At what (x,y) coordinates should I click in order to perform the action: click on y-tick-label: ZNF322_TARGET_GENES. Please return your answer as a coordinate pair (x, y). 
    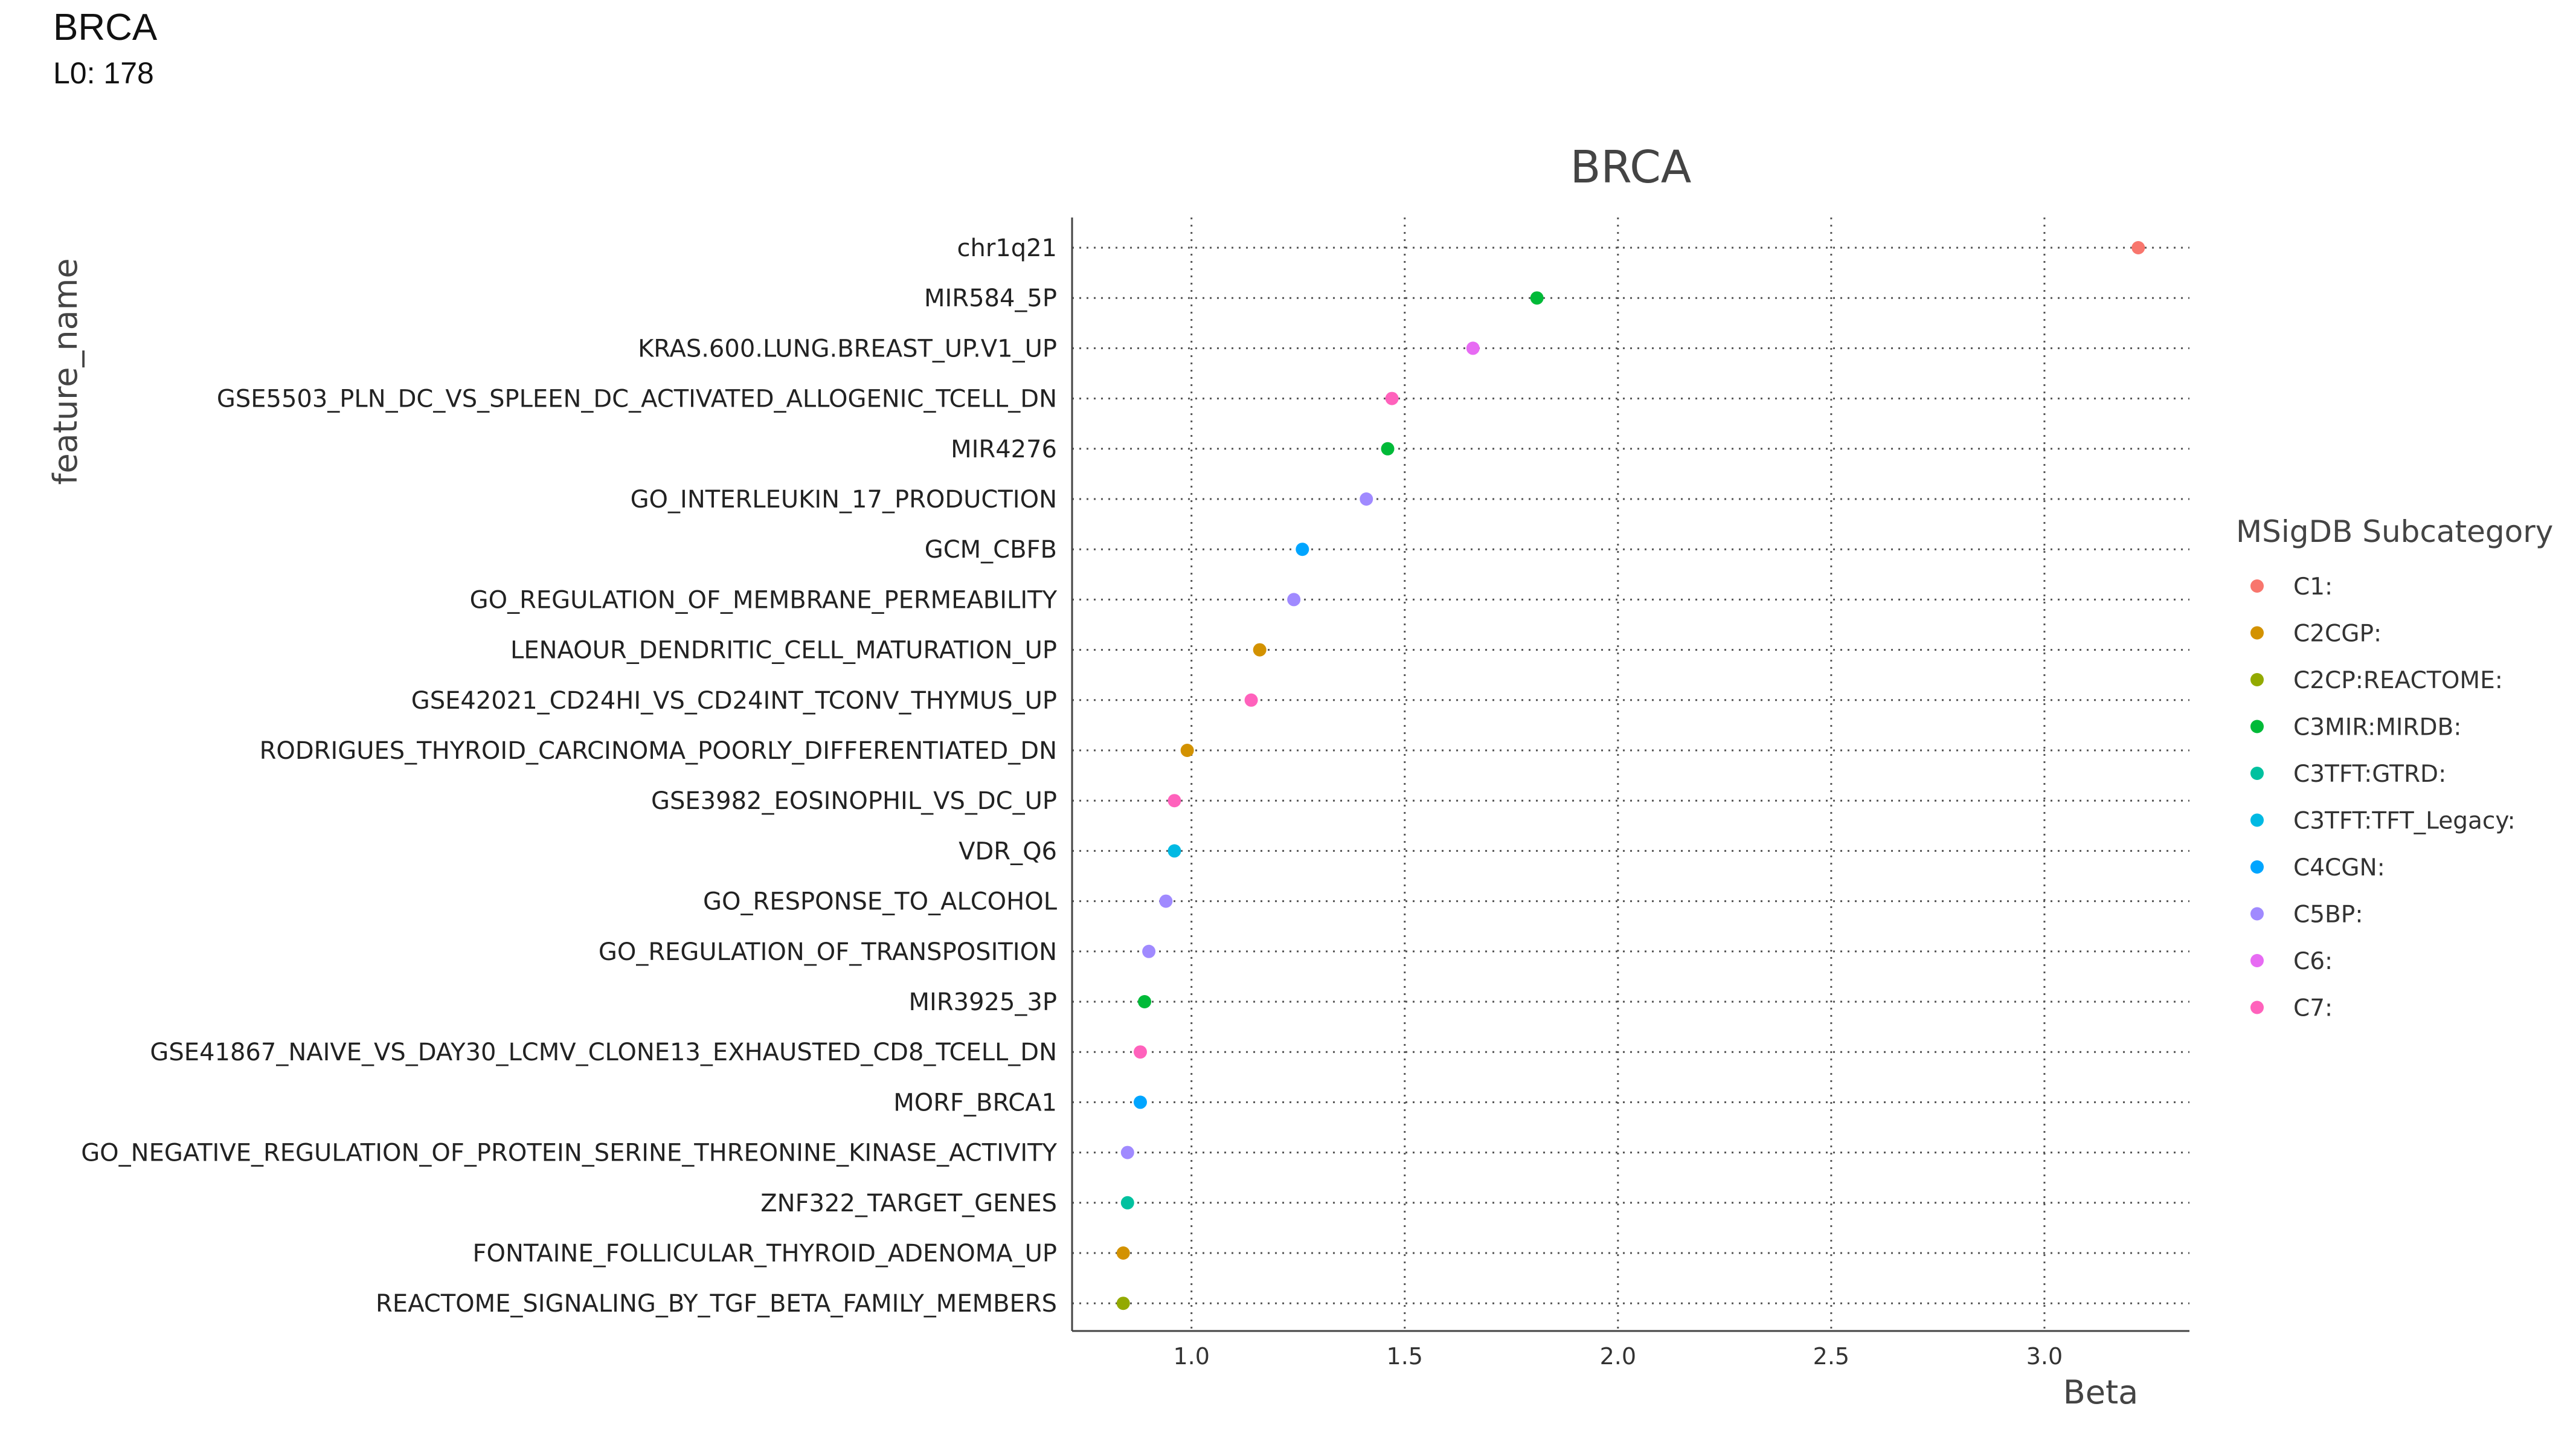
    Looking at the image, I should click on (908, 1203).